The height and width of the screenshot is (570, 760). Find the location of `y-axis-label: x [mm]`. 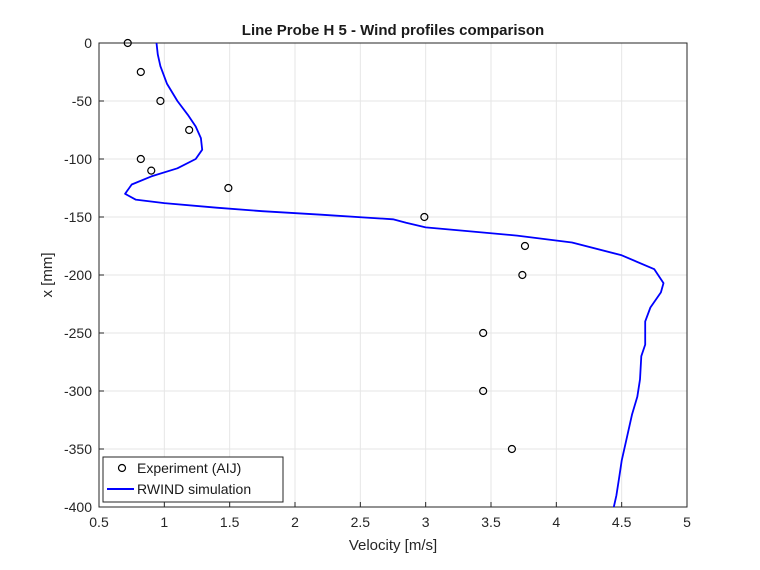

y-axis-label: x [mm] is located at coordinates (47, 275).